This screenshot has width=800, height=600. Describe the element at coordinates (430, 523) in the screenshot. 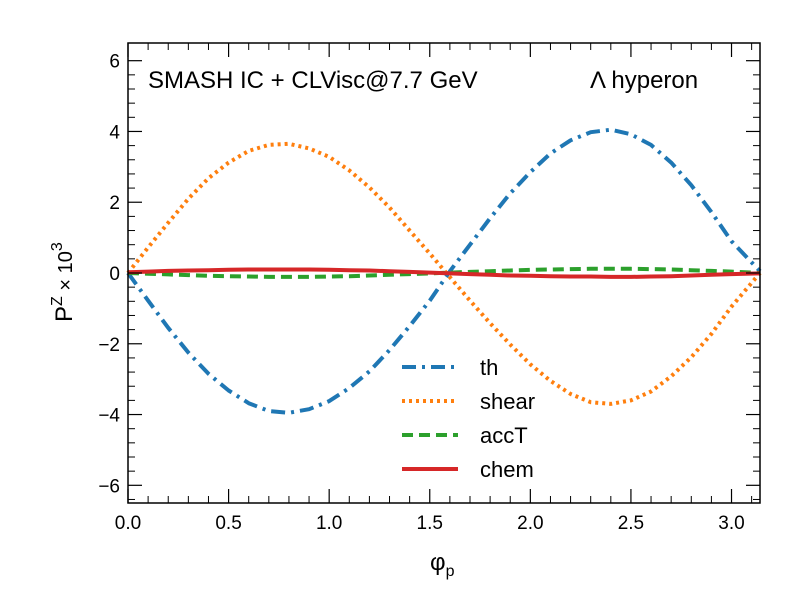

I see `x-tick-label: 1.5` at that location.